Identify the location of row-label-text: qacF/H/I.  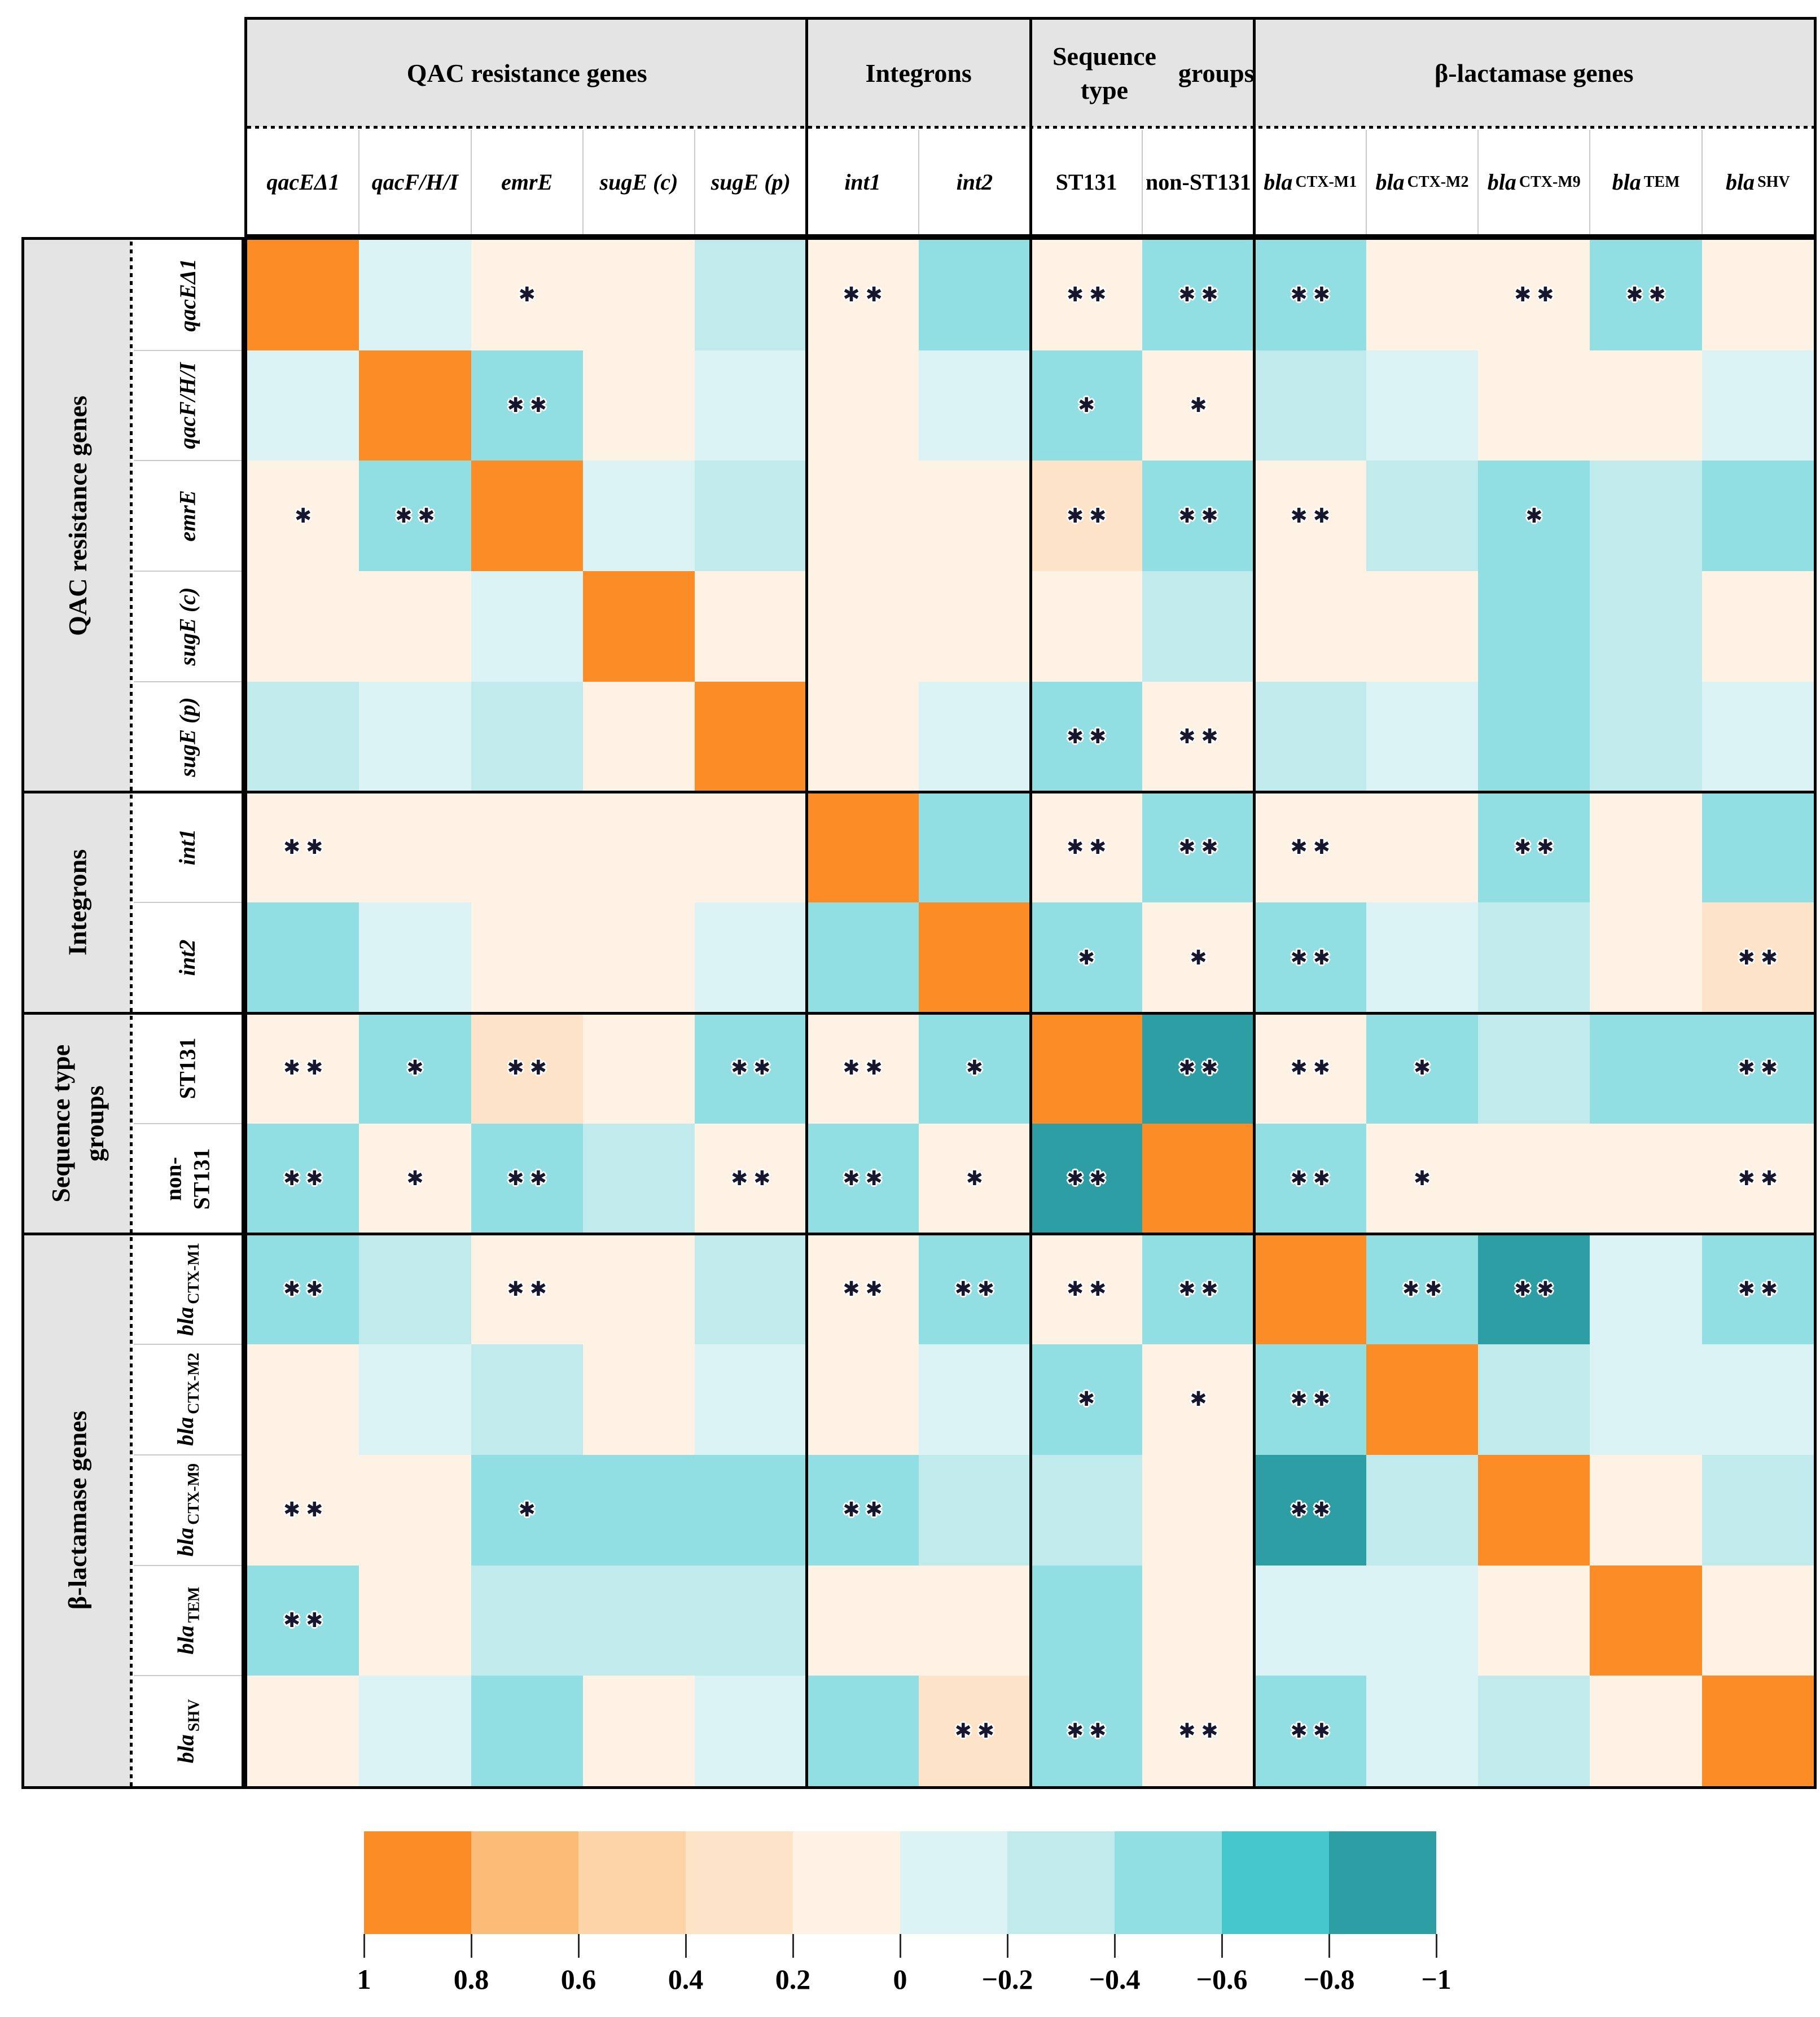
(187, 406).